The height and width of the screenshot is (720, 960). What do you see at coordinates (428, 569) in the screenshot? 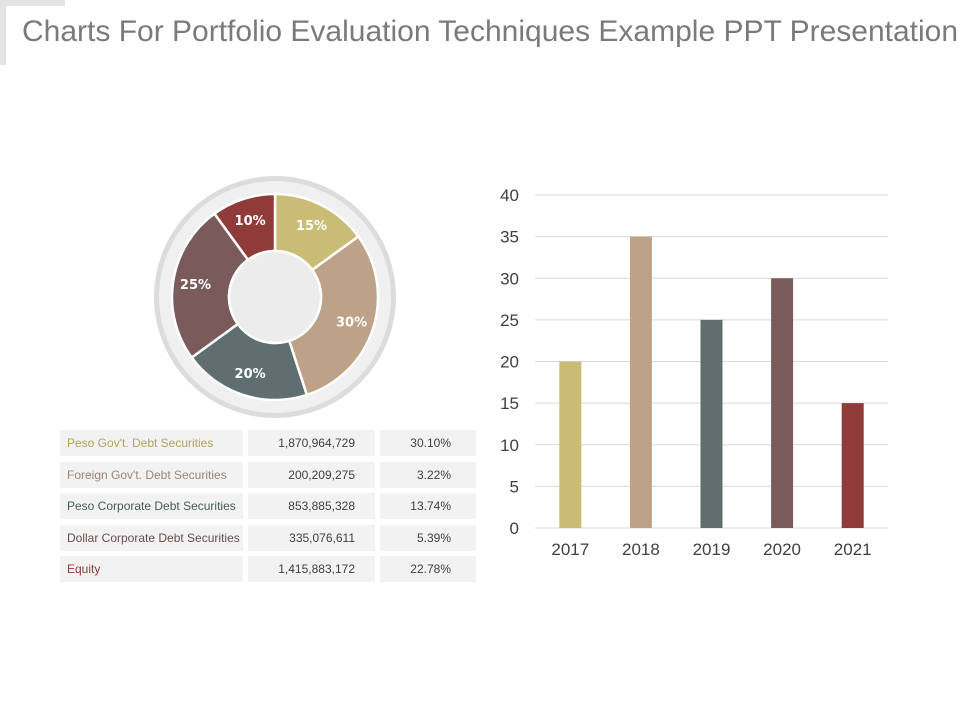
I see `row-percent: 22.78%` at bounding box center [428, 569].